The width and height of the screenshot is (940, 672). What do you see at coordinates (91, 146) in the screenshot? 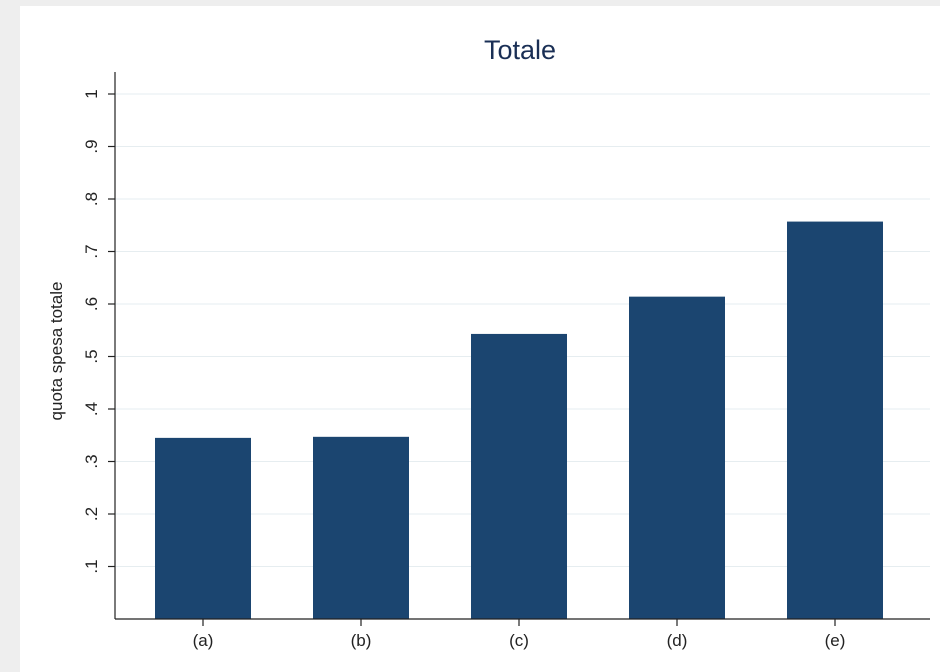
I see `y-tick-label: .9` at bounding box center [91, 146].